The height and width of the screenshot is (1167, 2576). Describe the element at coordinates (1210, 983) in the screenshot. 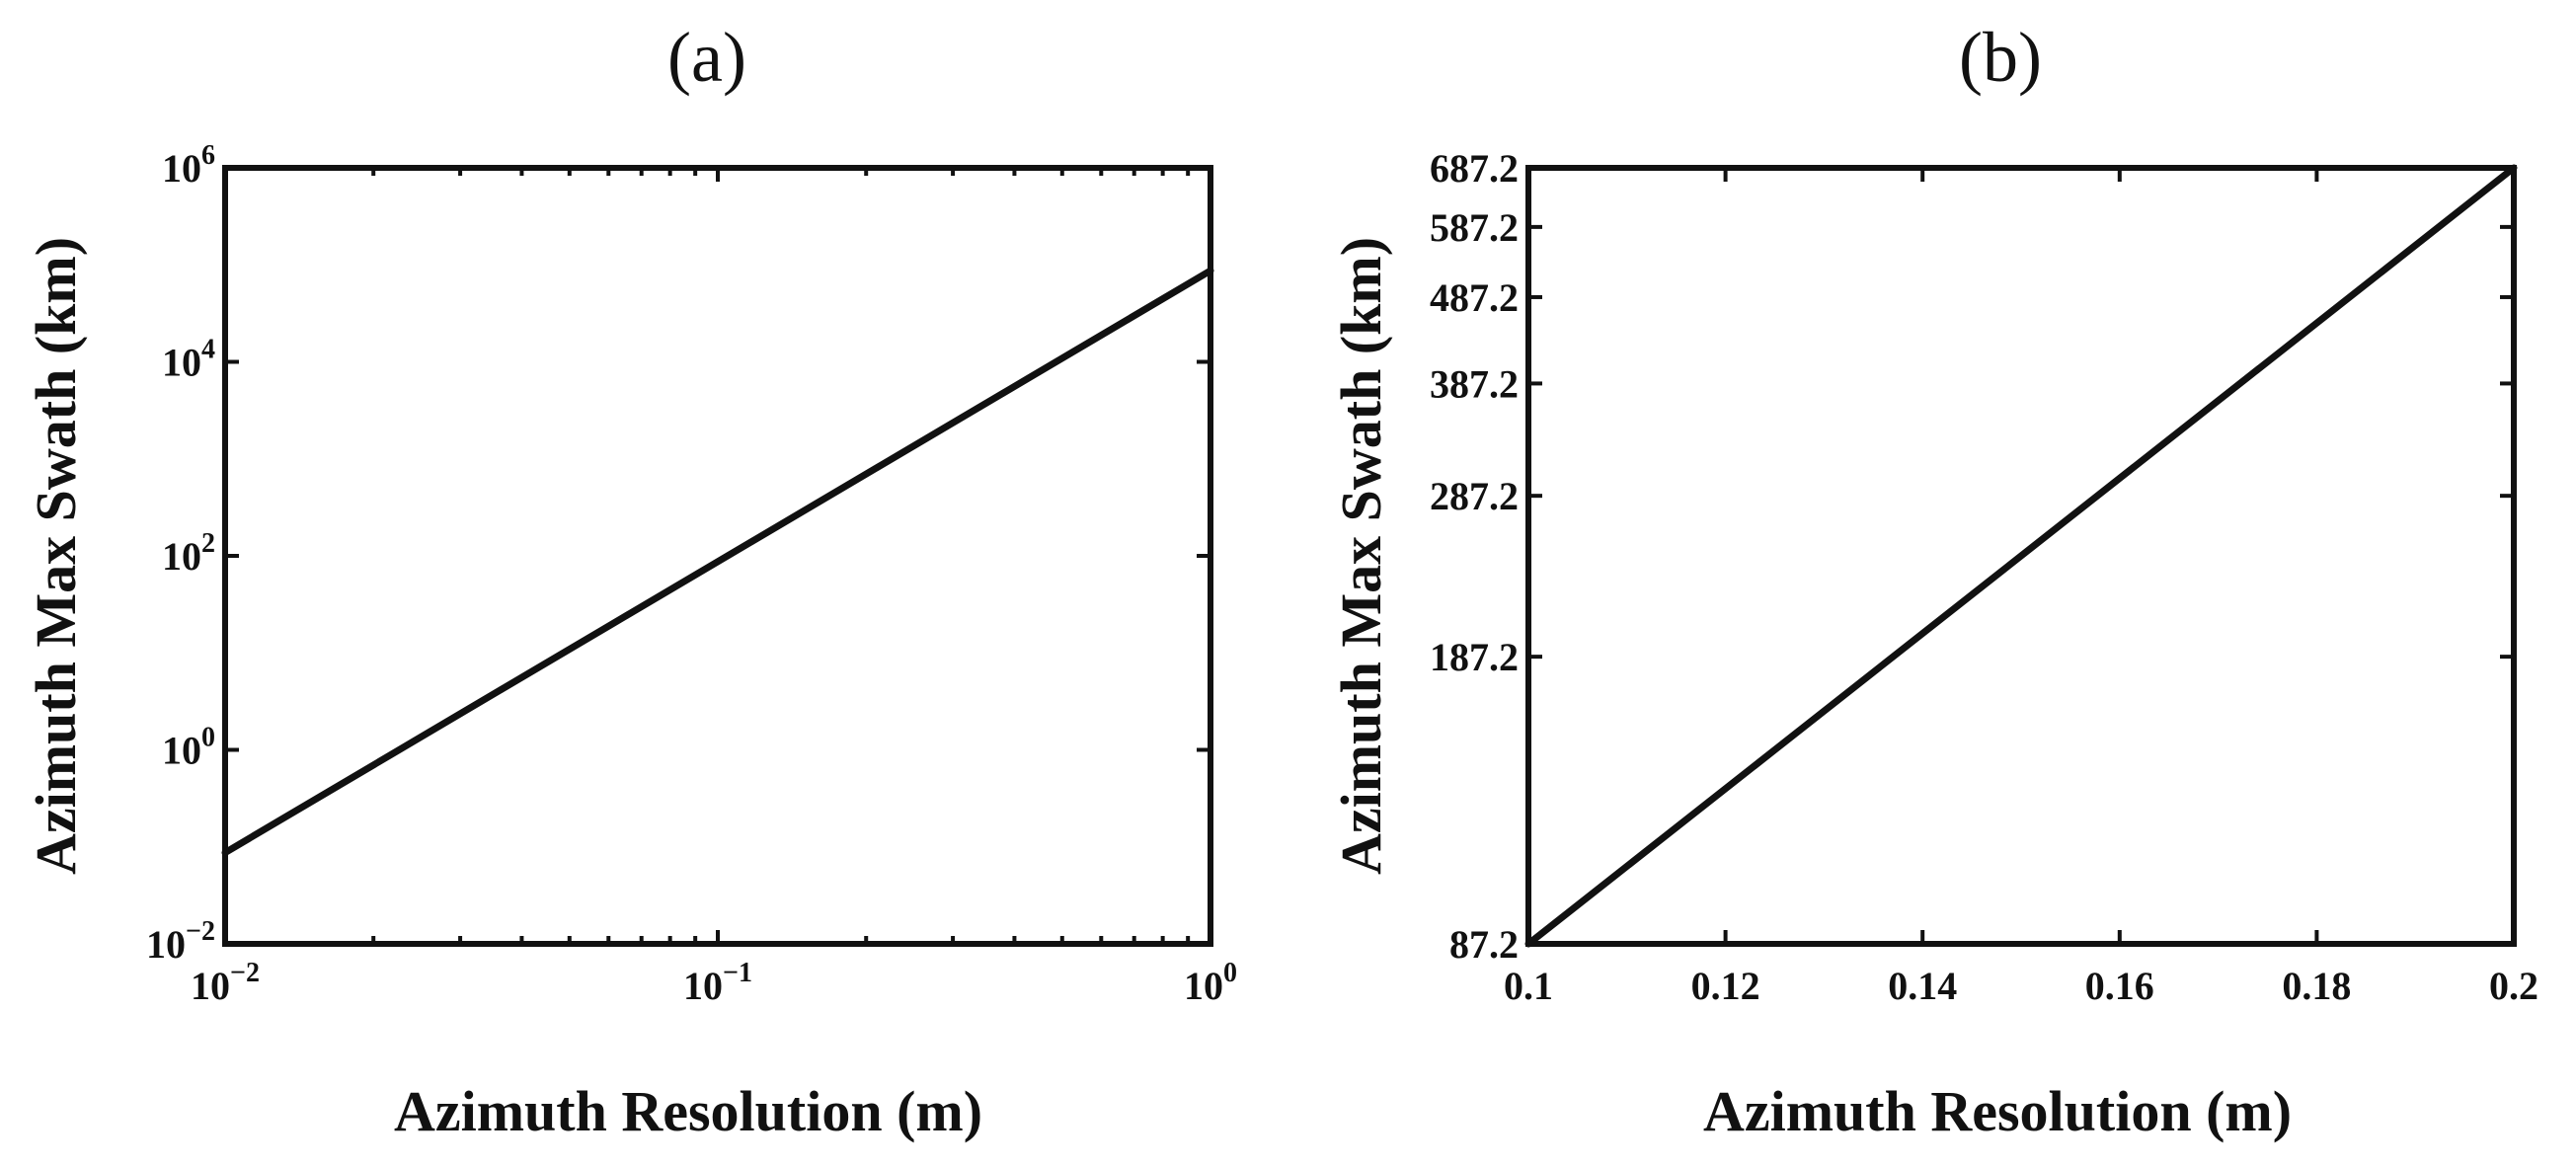

I see `panel-a-xtick-label: 10⁰` at that location.